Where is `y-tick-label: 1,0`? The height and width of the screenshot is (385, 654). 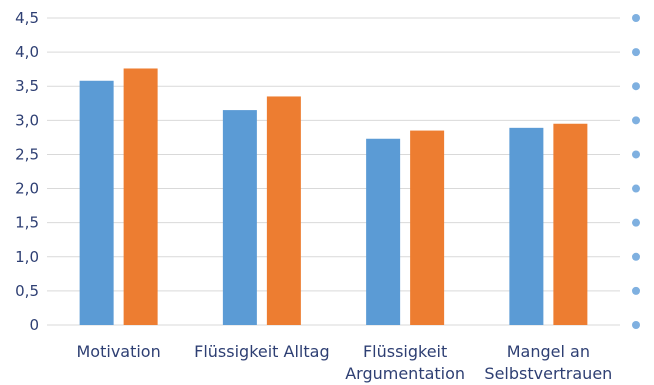
y-tick-label: 1,0 is located at coordinates (27, 257).